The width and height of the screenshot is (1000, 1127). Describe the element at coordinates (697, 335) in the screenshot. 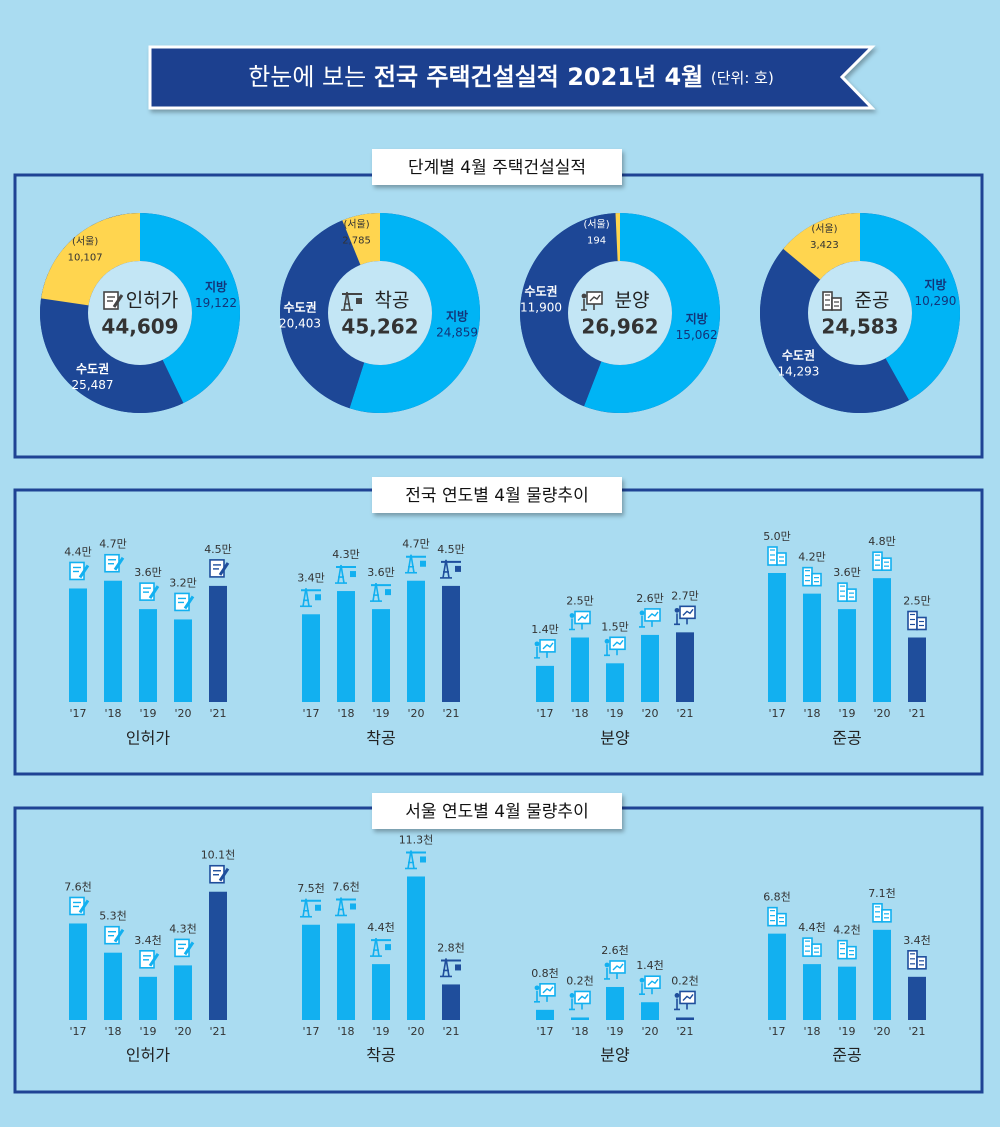

I see `donut-value-label: 15,062` at that location.